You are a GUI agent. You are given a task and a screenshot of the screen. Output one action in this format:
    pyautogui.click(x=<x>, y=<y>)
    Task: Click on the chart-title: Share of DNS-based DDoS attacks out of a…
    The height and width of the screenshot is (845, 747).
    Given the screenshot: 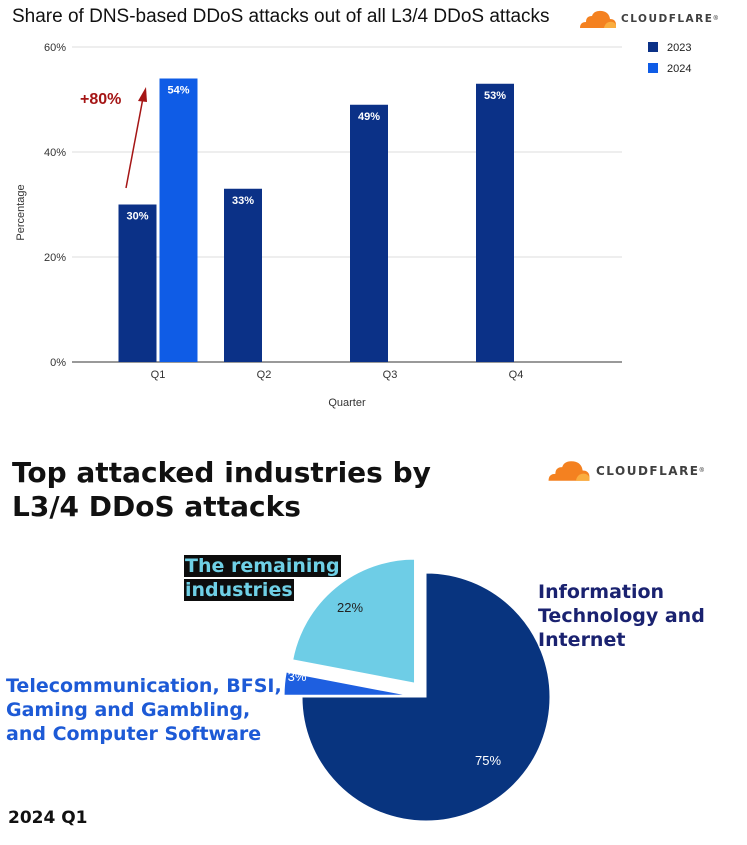 What is the action you would take?
    pyautogui.click(x=281, y=16)
    